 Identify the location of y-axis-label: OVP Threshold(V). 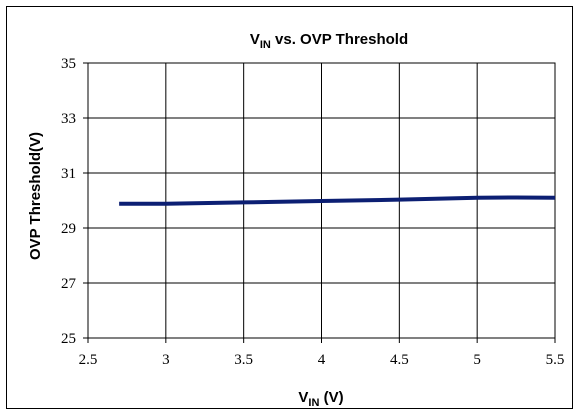
(35, 196).